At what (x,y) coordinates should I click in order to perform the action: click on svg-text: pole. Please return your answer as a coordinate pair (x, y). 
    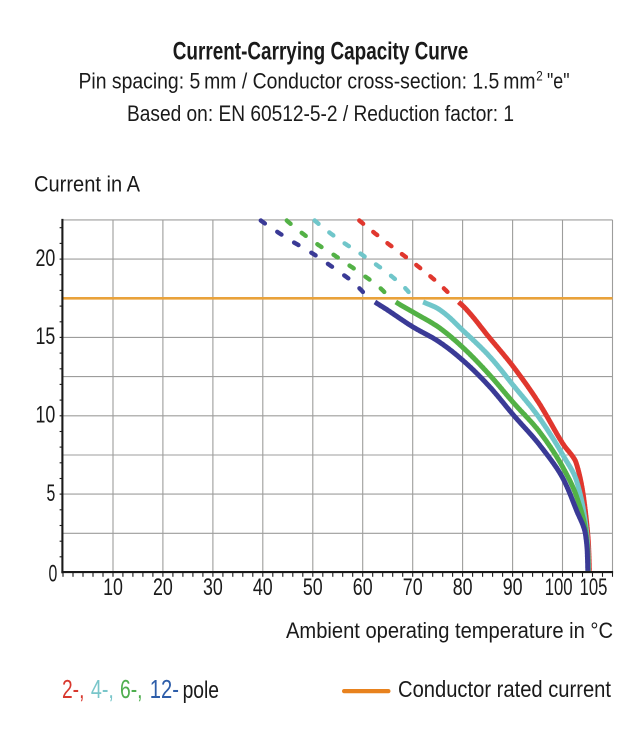
    Looking at the image, I should click on (201, 690).